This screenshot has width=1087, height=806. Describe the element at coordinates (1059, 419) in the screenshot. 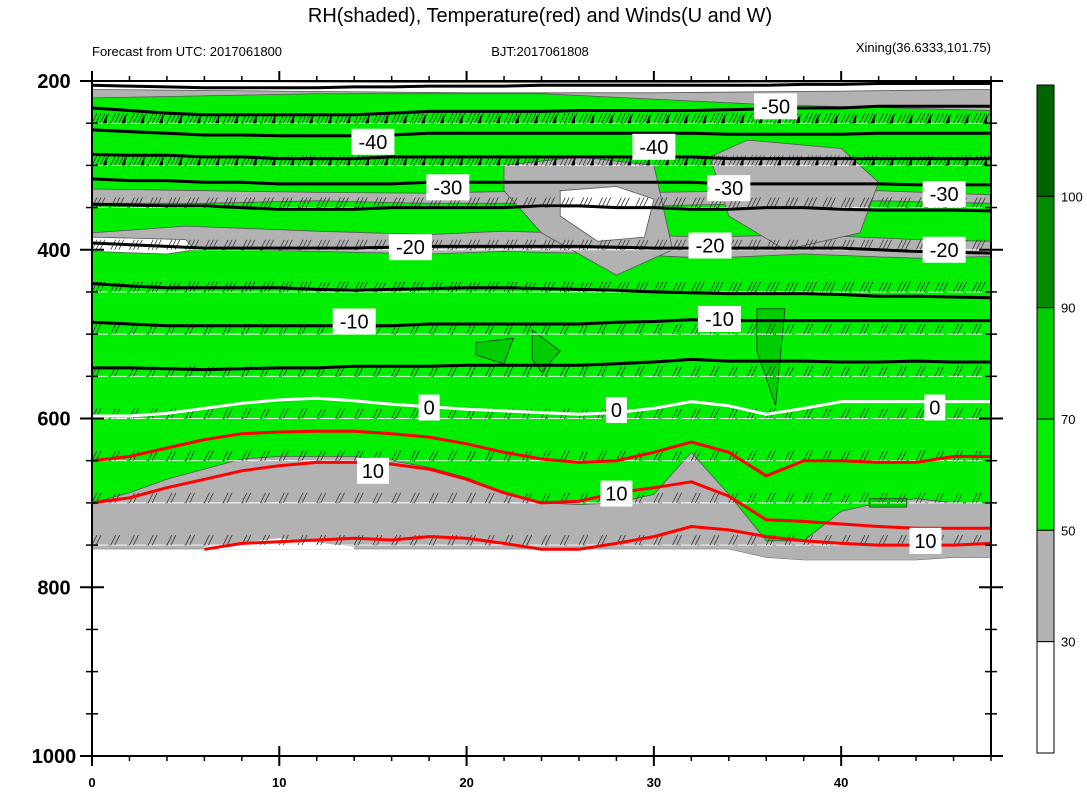

I see `colorbar: 30 50 70 90 100` at that location.